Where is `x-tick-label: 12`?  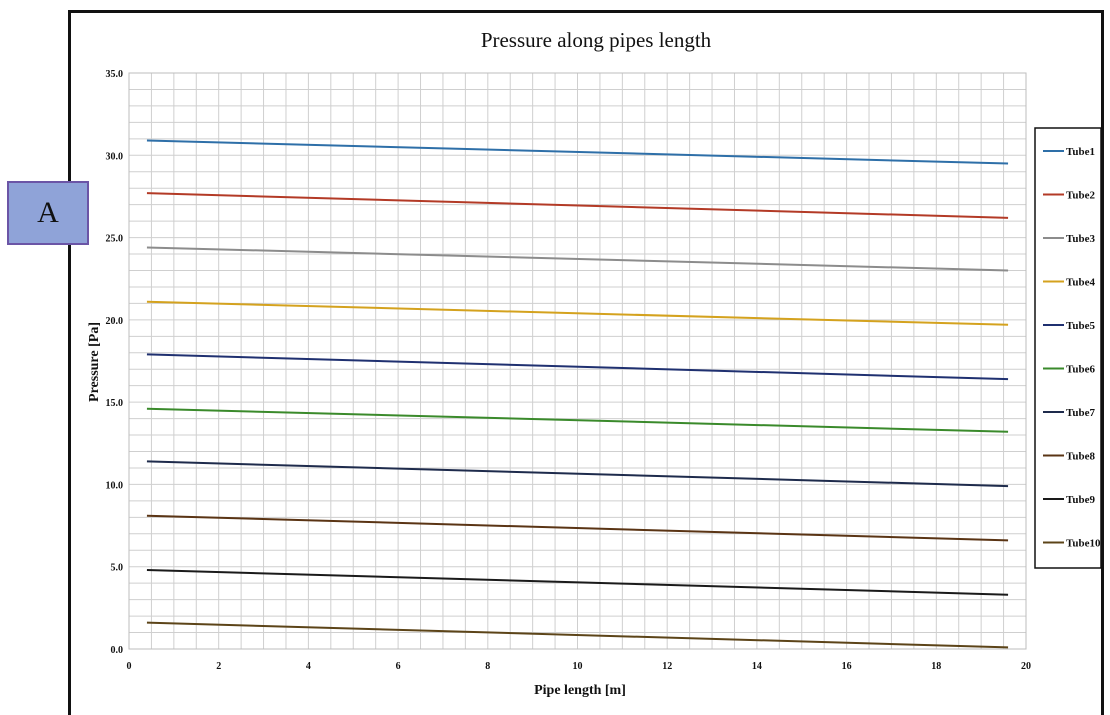
x-tick-label: 12 is located at coordinates (667, 666).